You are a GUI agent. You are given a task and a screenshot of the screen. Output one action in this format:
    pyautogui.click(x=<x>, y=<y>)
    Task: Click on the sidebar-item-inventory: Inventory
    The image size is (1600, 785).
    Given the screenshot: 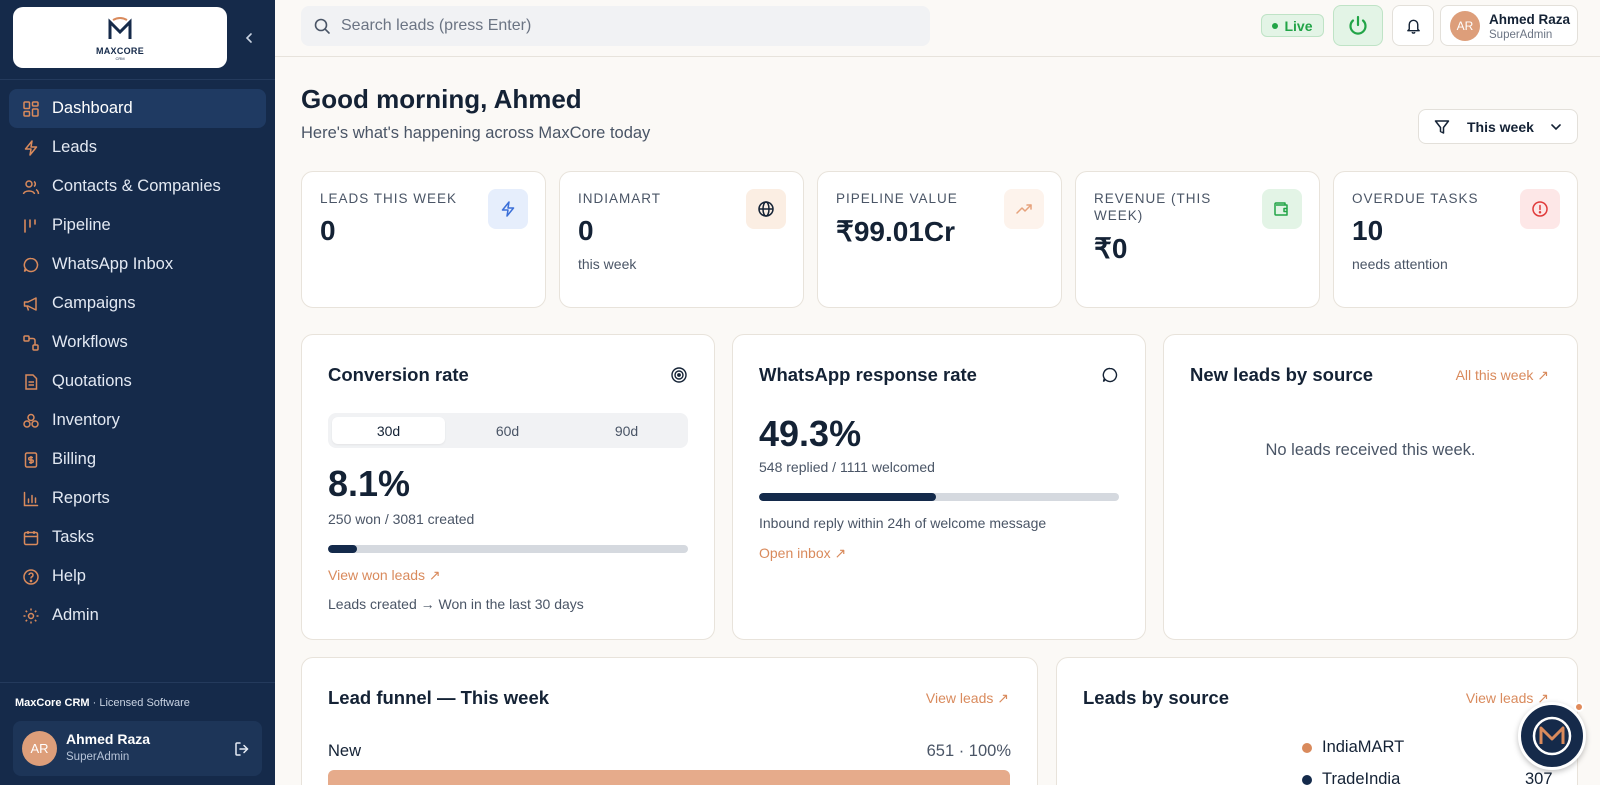 What is the action you would take?
    pyautogui.click(x=137, y=420)
    